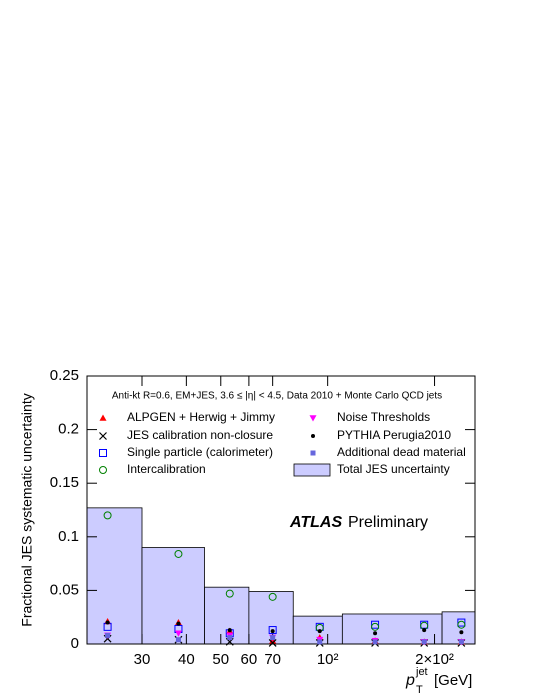  Describe the element at coordinates (200, 452) in the screenshot. I see `legend-label: Single particle (calorimeter)` at that location.